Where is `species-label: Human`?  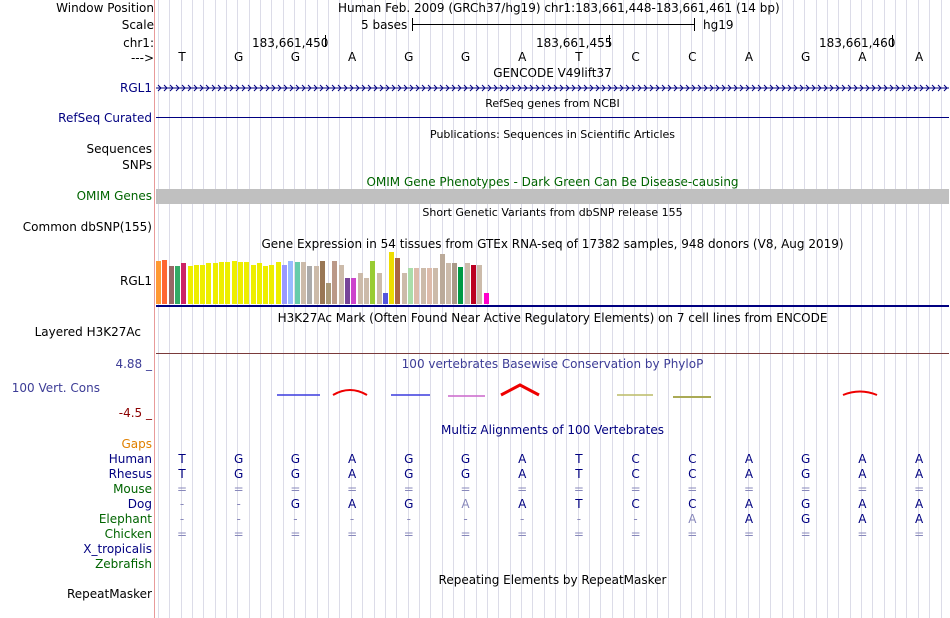 species-label: Human is located at coordinates (130, 459).